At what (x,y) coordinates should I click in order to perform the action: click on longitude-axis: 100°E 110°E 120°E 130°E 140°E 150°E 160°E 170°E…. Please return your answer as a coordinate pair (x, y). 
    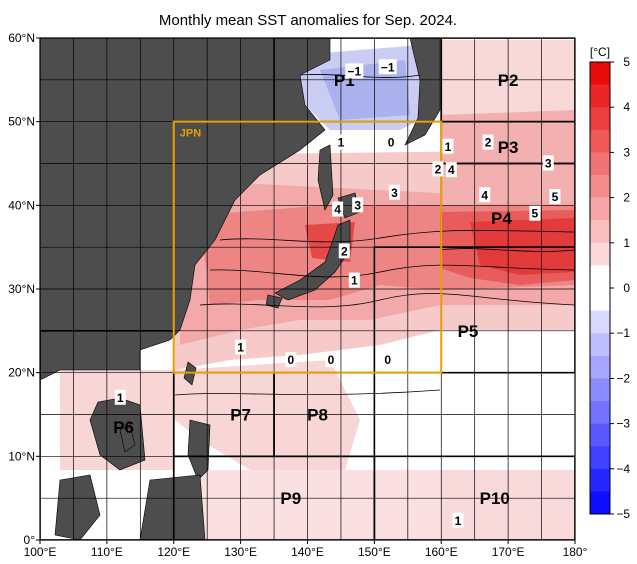
    Looking at the image, I should click on (306, 549).